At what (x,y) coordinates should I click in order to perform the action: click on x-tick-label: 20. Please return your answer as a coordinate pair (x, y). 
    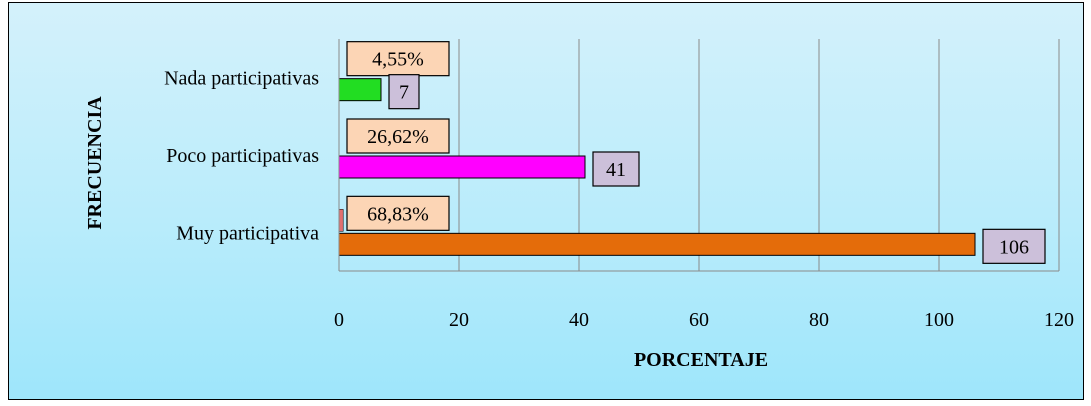
    Looking at the image, I should click on (459, 320).